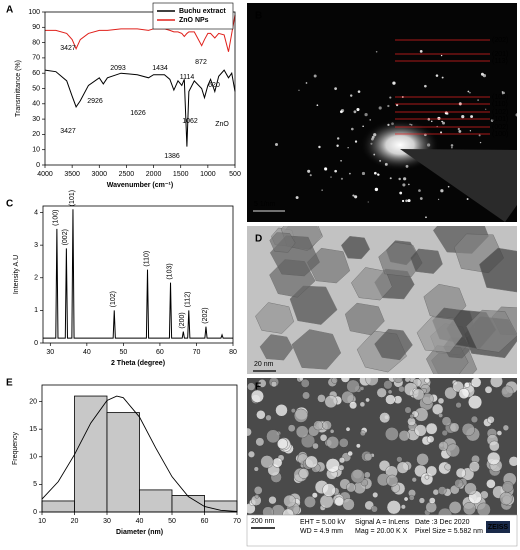 The image size is (520, 550). I want to click on legend-box, so click(193, 16).